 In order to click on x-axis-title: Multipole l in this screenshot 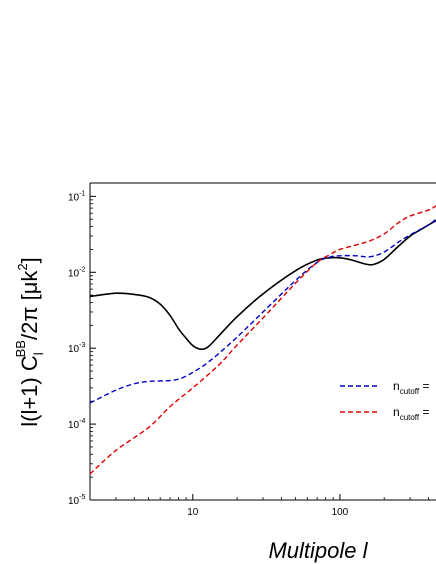, I will do `click(318, 550)`.